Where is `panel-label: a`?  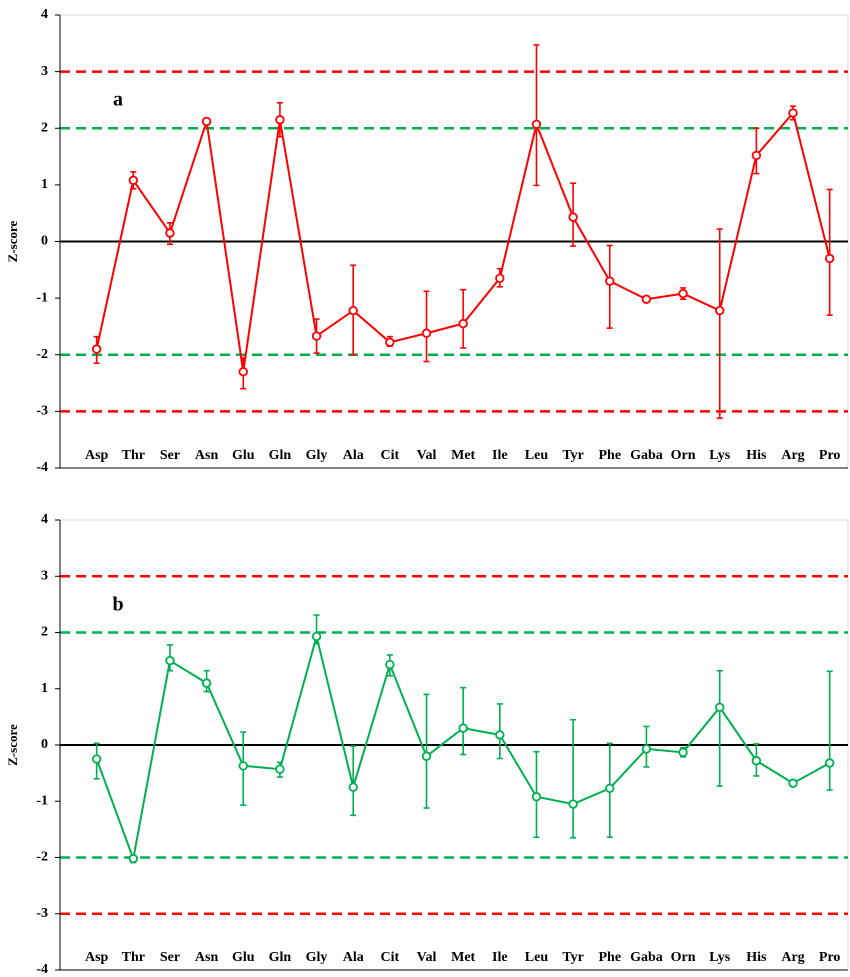
panel-label: a is located at coordinates (118, 100).